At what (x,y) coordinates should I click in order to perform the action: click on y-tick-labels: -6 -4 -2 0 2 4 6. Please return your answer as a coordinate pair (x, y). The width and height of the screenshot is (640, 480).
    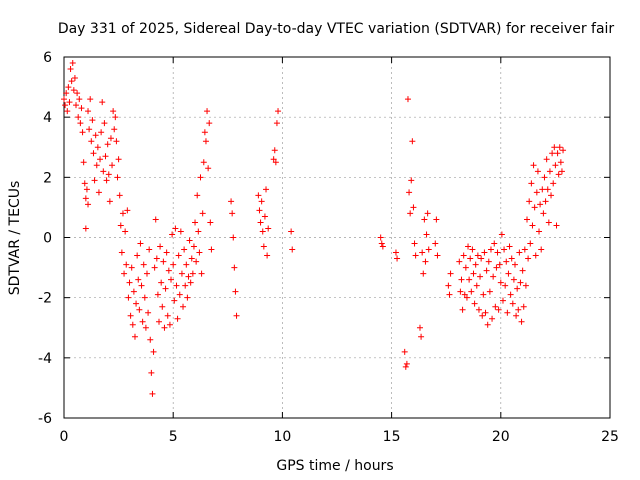
    Looking at the image, I should click on (45, 238).